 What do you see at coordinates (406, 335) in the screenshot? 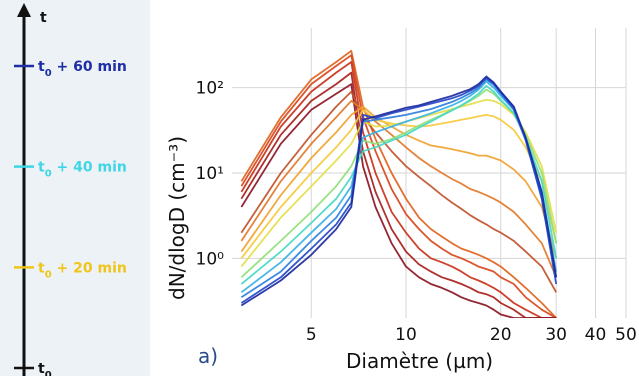
I see `x-tick-label: 10` at bounding box center [406, 335].